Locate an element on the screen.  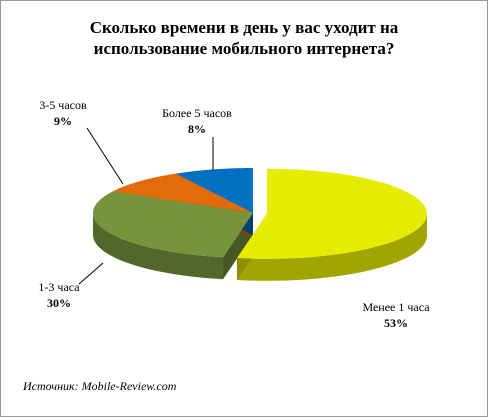
slice-label: 3-5 часов is located at coordinates (63, 105).